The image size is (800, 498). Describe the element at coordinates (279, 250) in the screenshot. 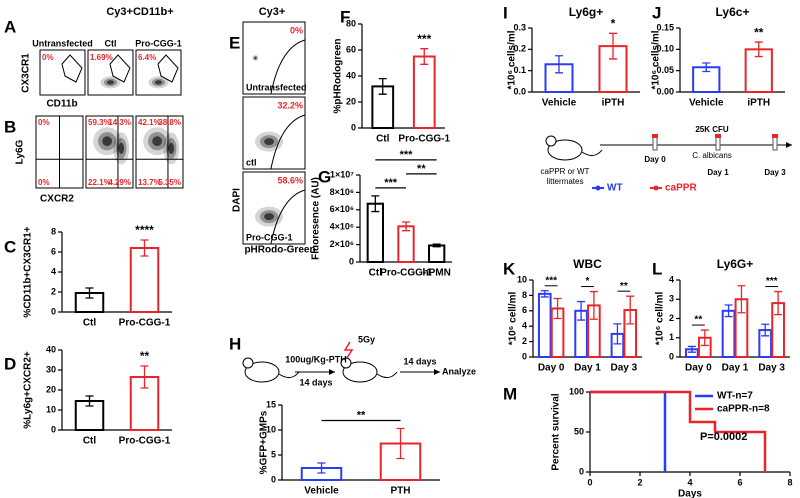

I see `axis-label: pHRodo-Green` at that location.